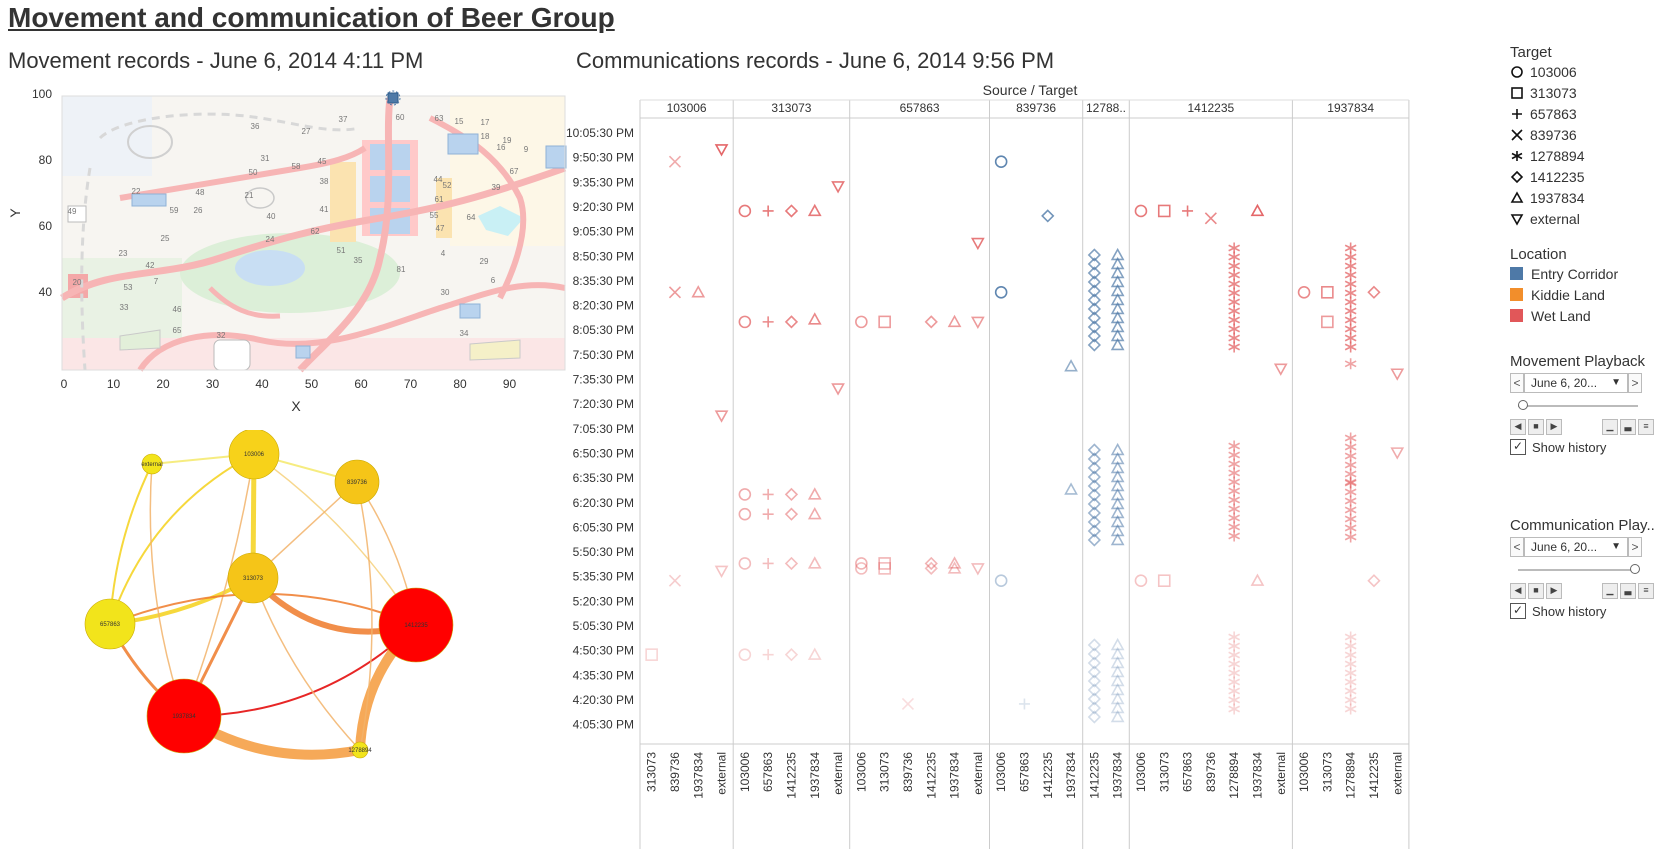 The image size is (1655, 849). What do you see at coordinates (1582, 71) in the screenshot?
I see `target-legend-item: 103006` at bounding box center [1582, 71].